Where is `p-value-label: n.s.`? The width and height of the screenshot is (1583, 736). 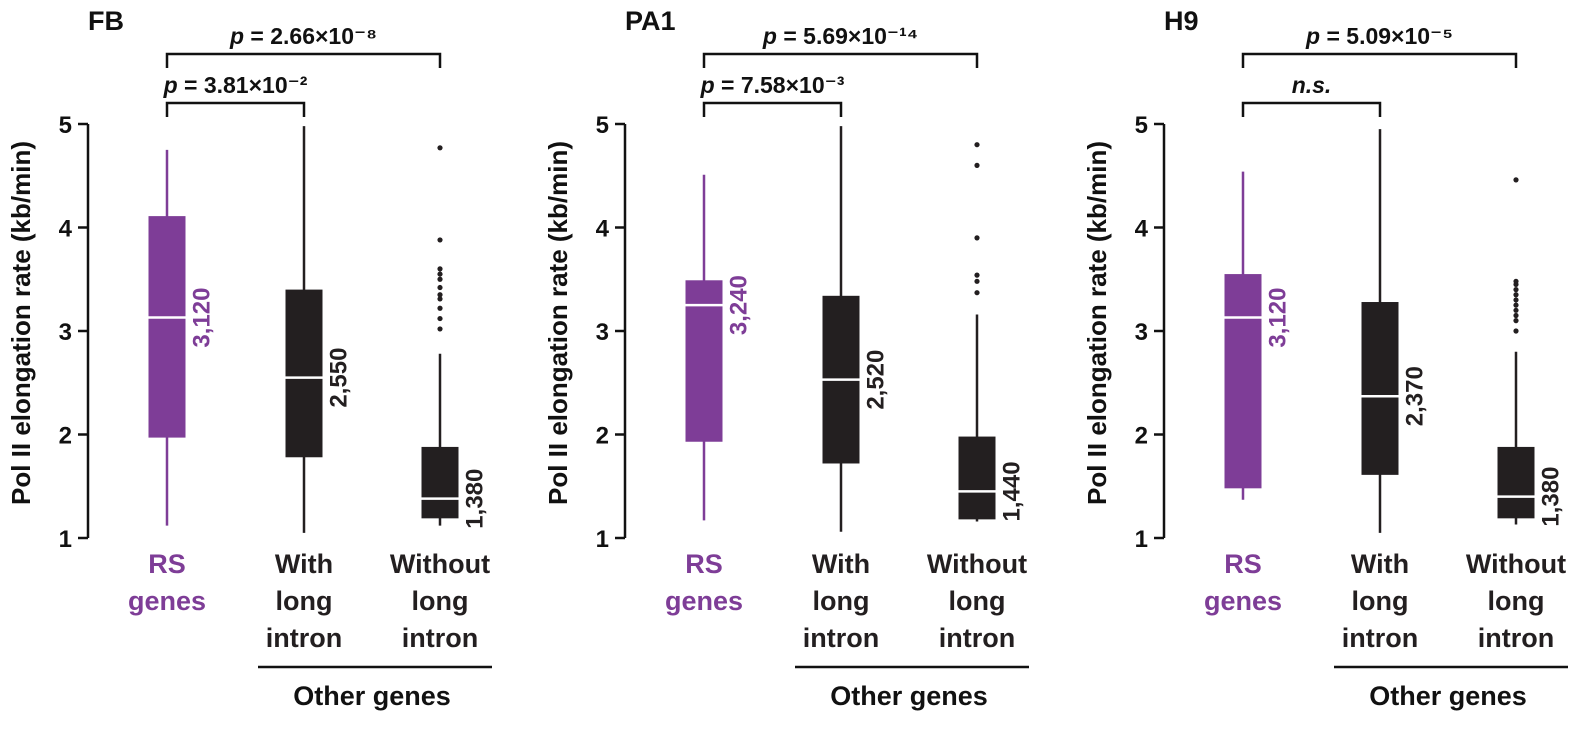
p-value-label: n.s. is located at coordinates (1312, 85).